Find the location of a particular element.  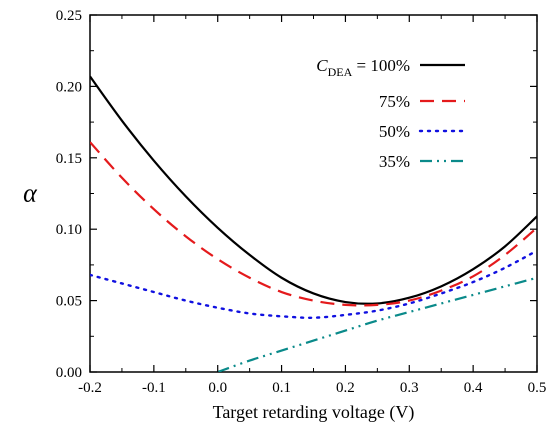

legend-label: 35% is located at coordinates (394, 161).